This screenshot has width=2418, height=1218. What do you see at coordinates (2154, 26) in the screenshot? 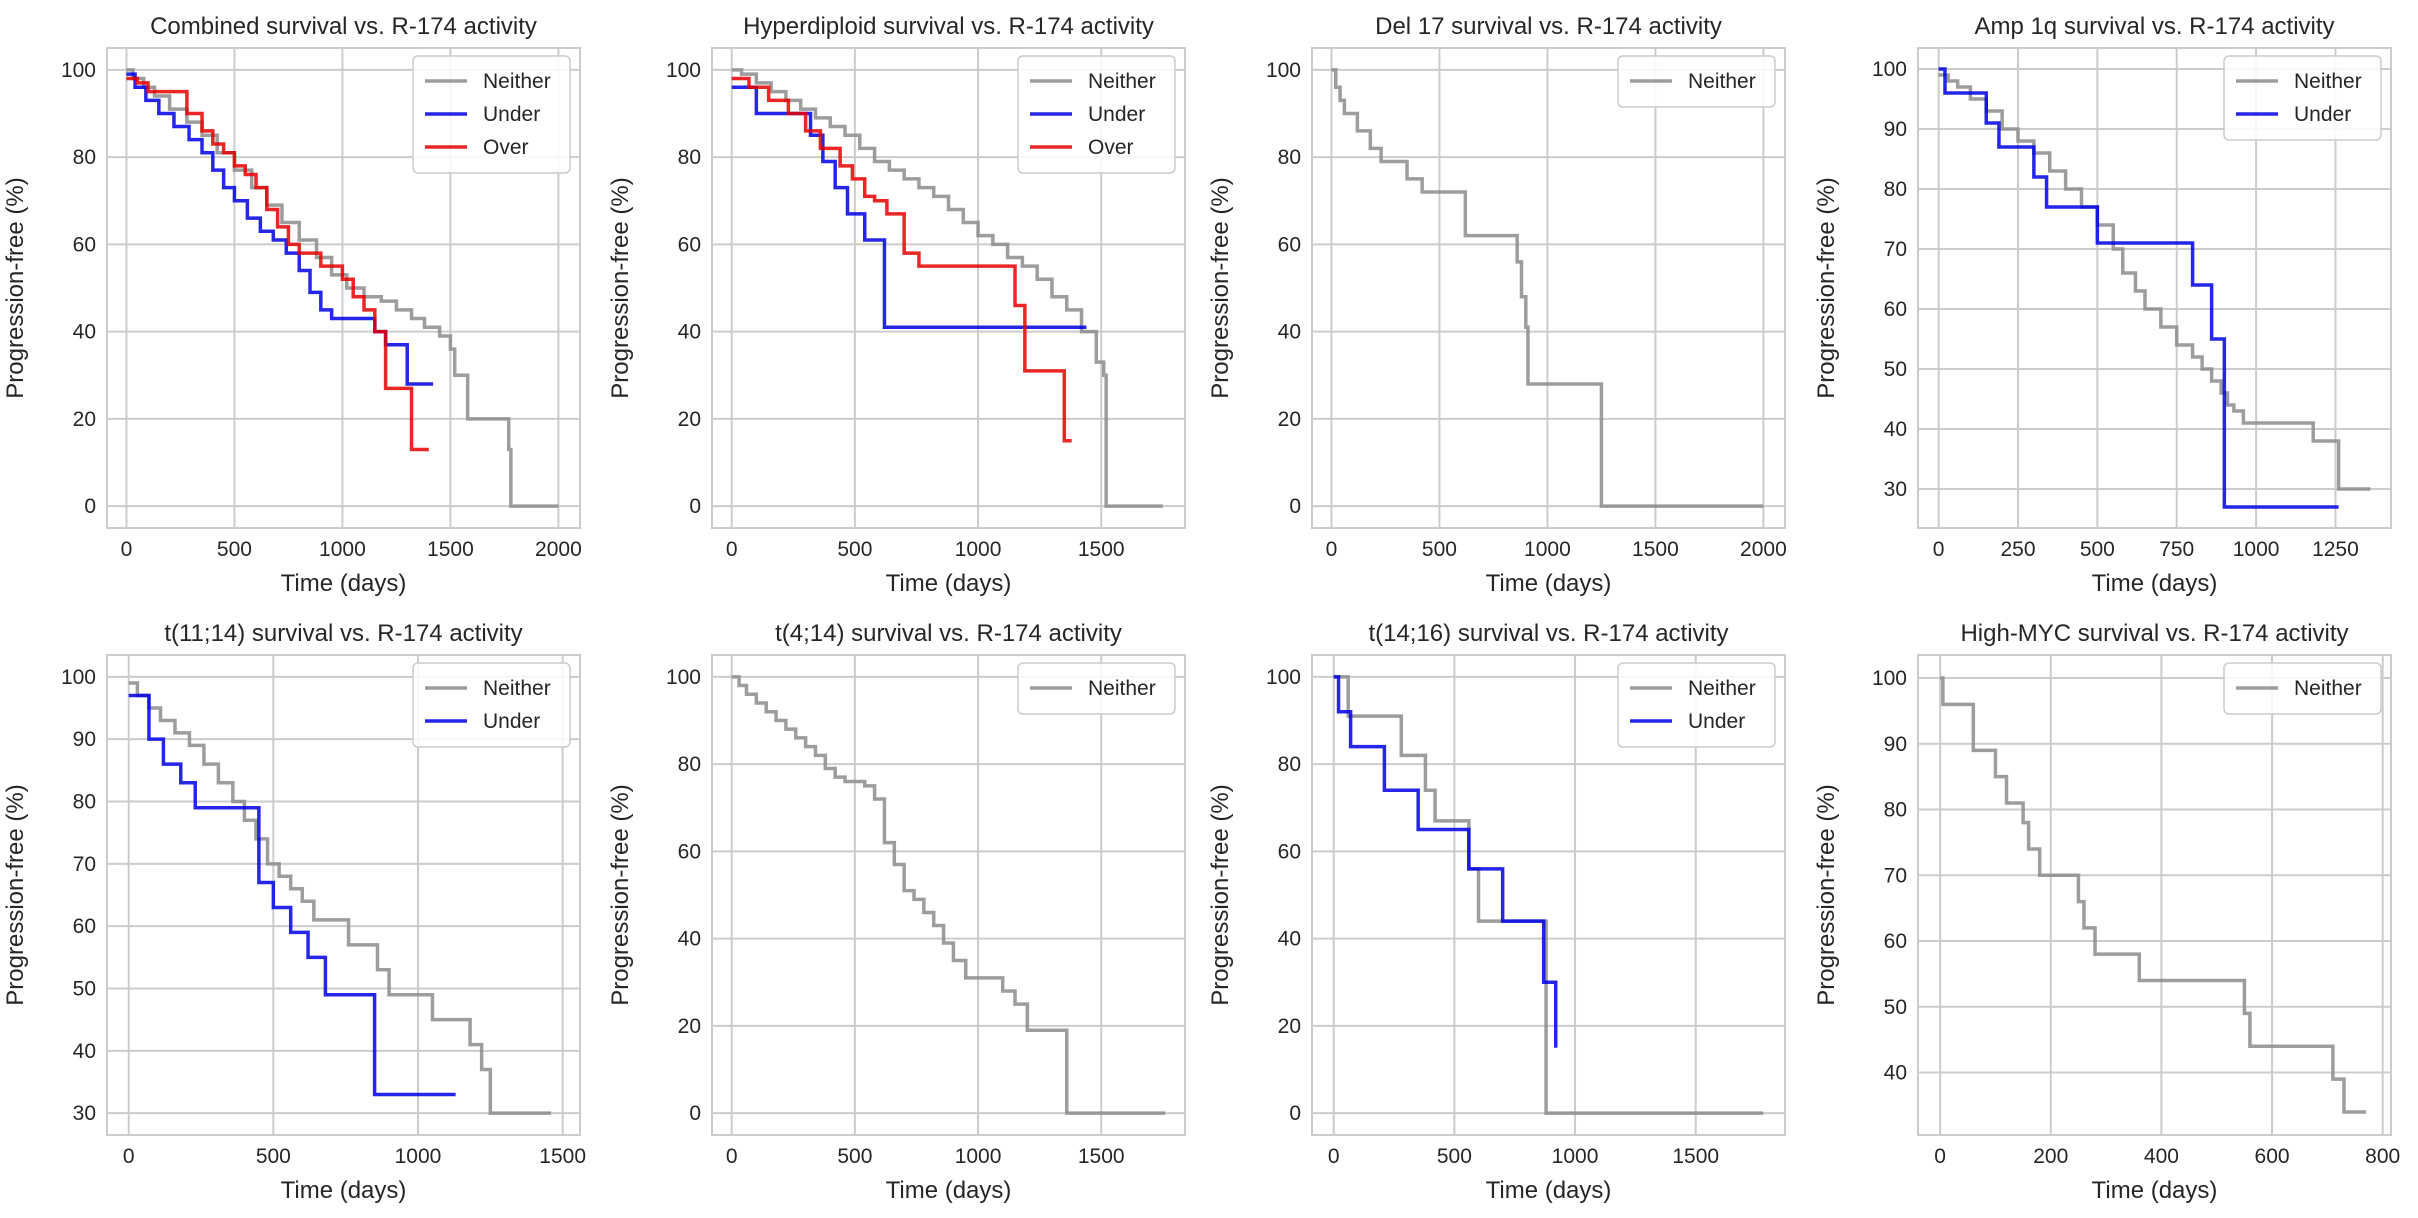
I see `chart-title: Amp 1q survival vs. R-174 activity` at bounding box center [2154, 26].